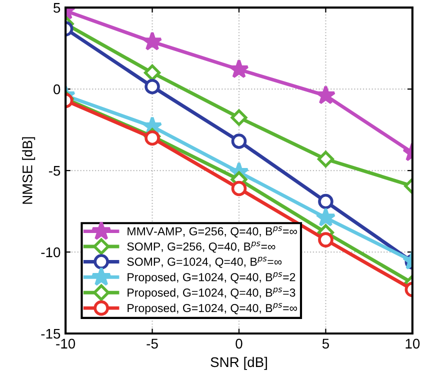 Image resolution: width=423 pixels, height=379 pixels. Describe the element at coordinates (212, 278) in the screenshot. I see `legend-label: Proposed, G=1024, Q=40, B$^{ps}$=2` at that location.